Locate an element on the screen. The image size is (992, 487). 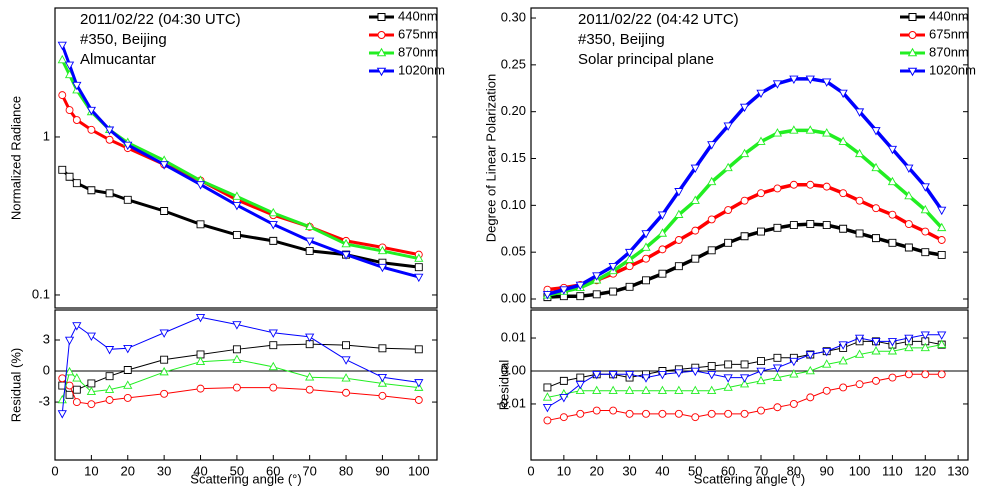
x-tick-label: 20 is located at coordinates (596, 470).